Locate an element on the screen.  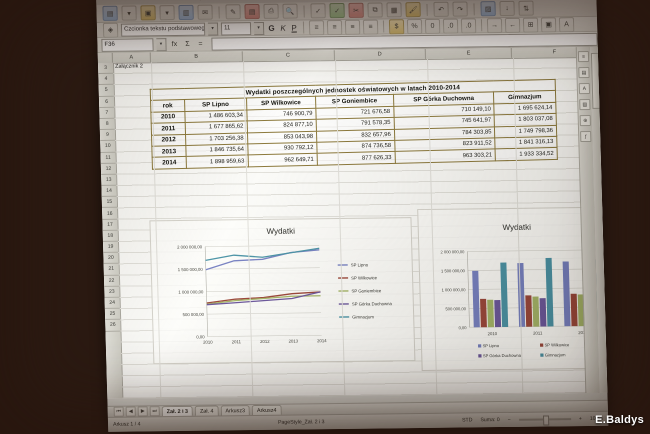
row-header-12: 12 is located at coordinates (108, 169).